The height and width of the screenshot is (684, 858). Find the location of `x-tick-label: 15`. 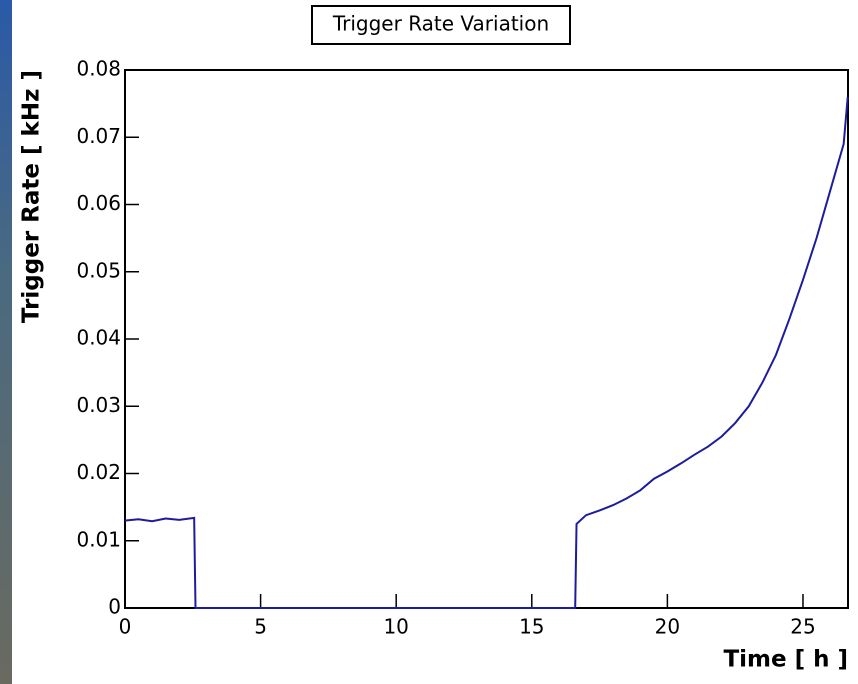

x-tick-label: 15 is located at coordinates (531, 627).